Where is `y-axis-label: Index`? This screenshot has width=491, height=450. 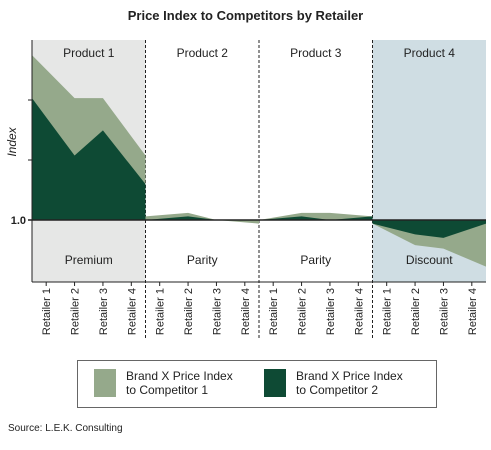 y-axis-label: Index is located at coordinates (12, 141).